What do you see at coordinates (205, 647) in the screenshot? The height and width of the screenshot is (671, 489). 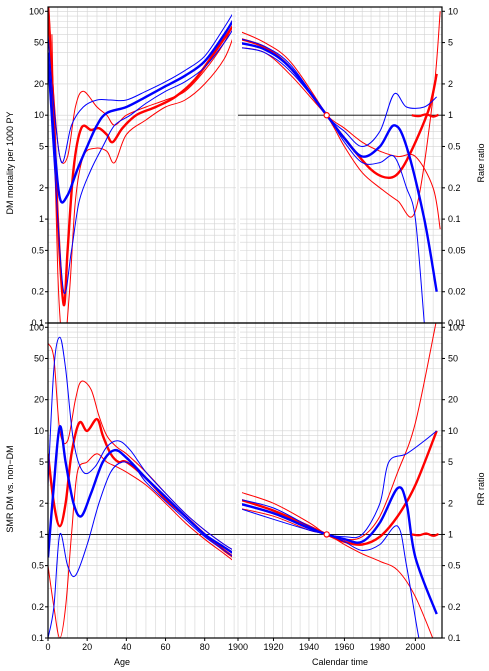 I see `age-x-tick-label: 80` at bounding box center [205, 647].